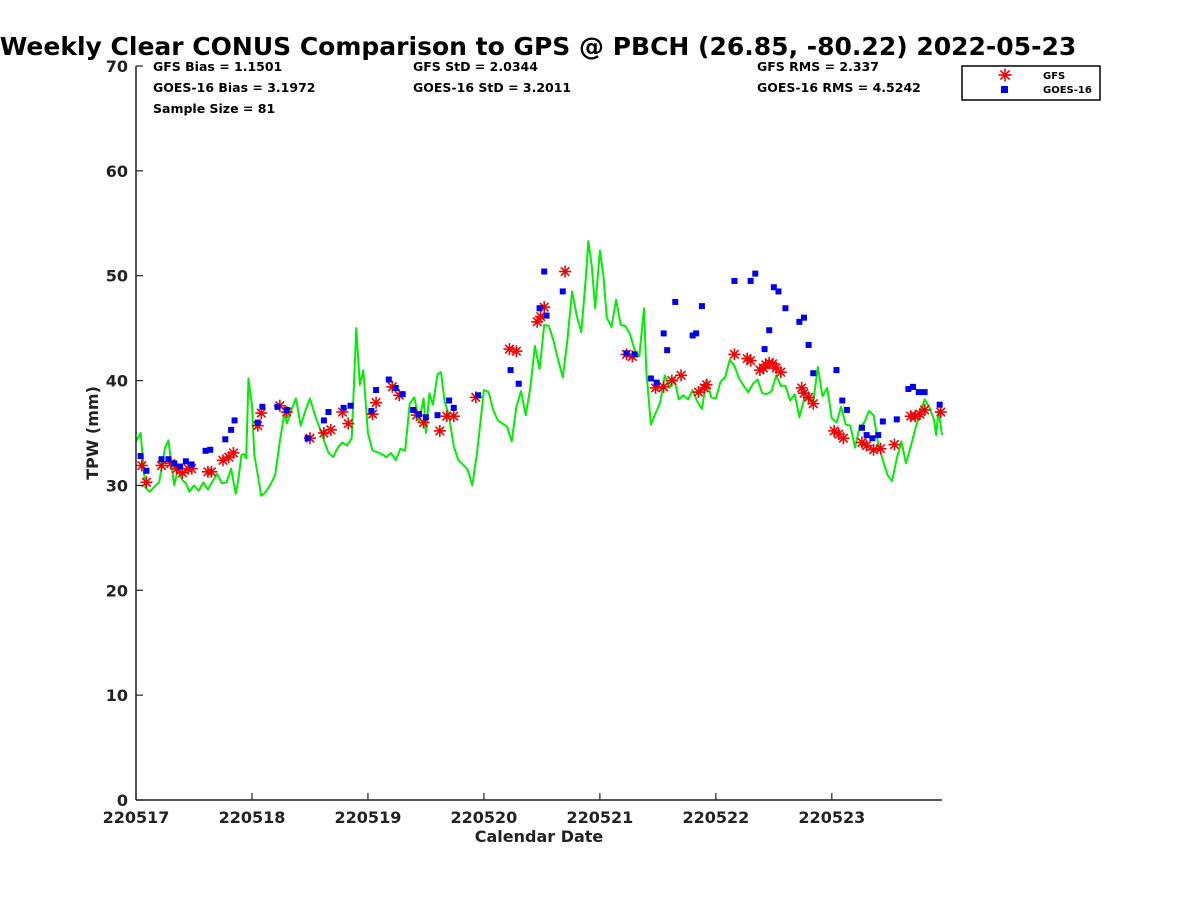  Describe the element at coordinates (599, 817) in the screenshot. I see `x-tick-label: 220521` at that location.